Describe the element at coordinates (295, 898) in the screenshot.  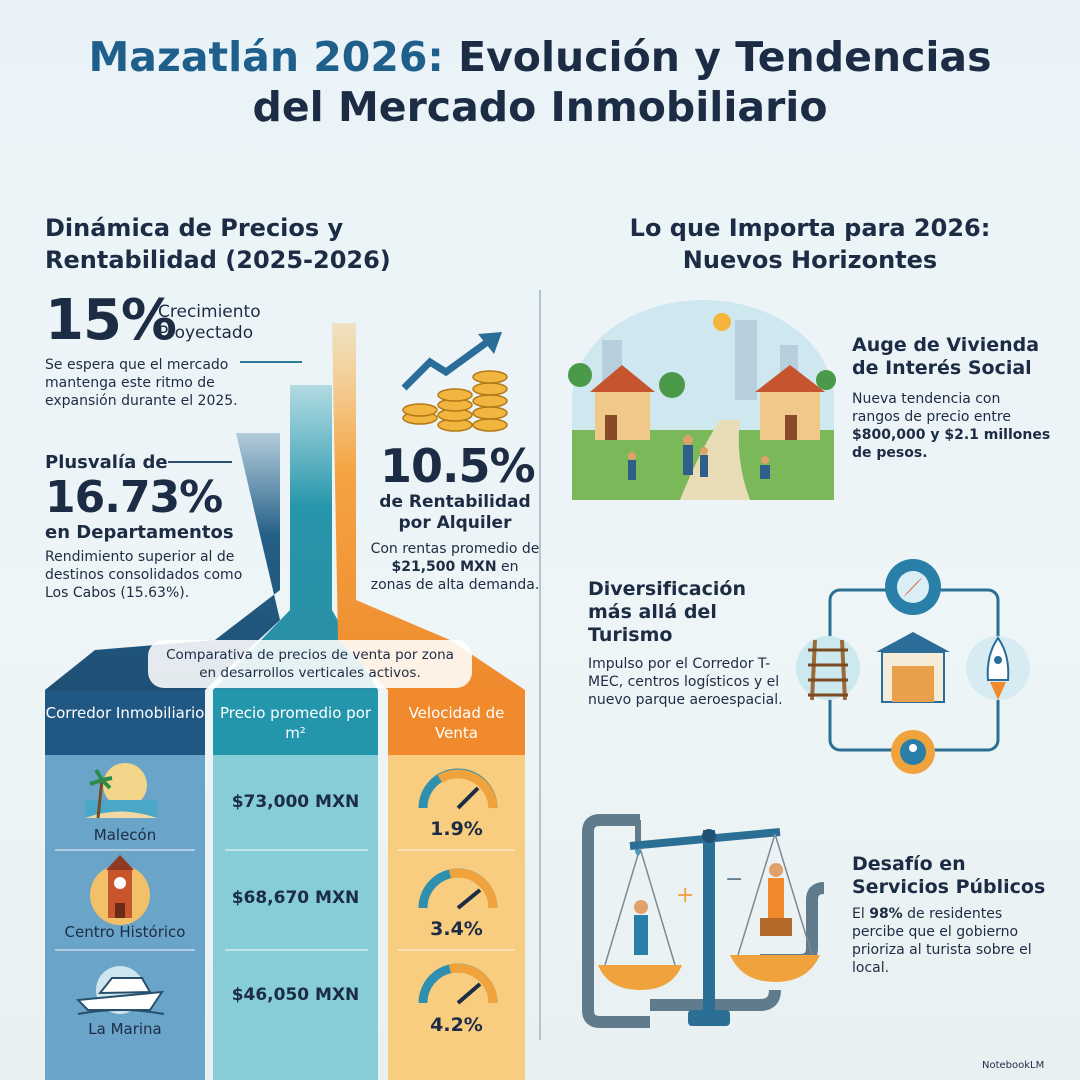
I see `price-cell: $68,670 MXN` at that location.